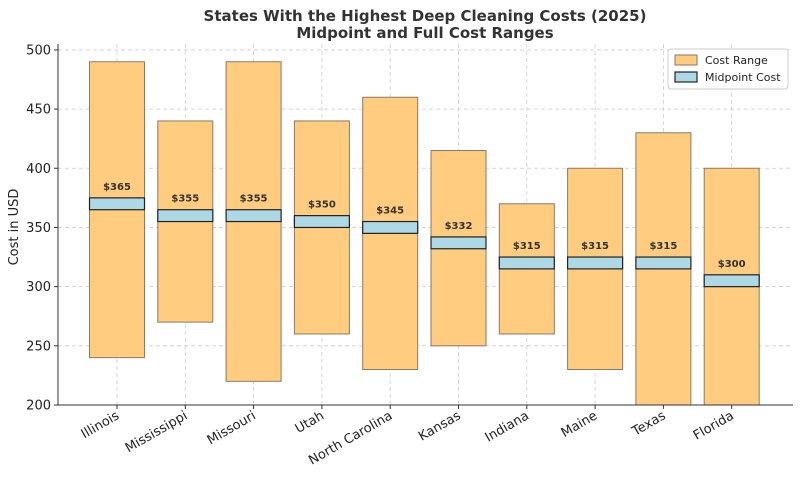 This screenshot has height=477, width=800. I want to click on y-tick-label: 400, so click(38, 169).